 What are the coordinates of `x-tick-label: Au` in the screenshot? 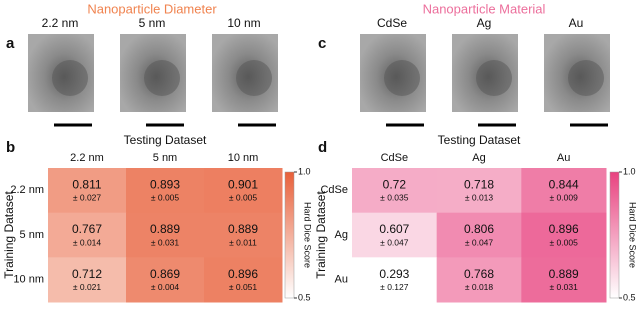 It's located at (563, 158).